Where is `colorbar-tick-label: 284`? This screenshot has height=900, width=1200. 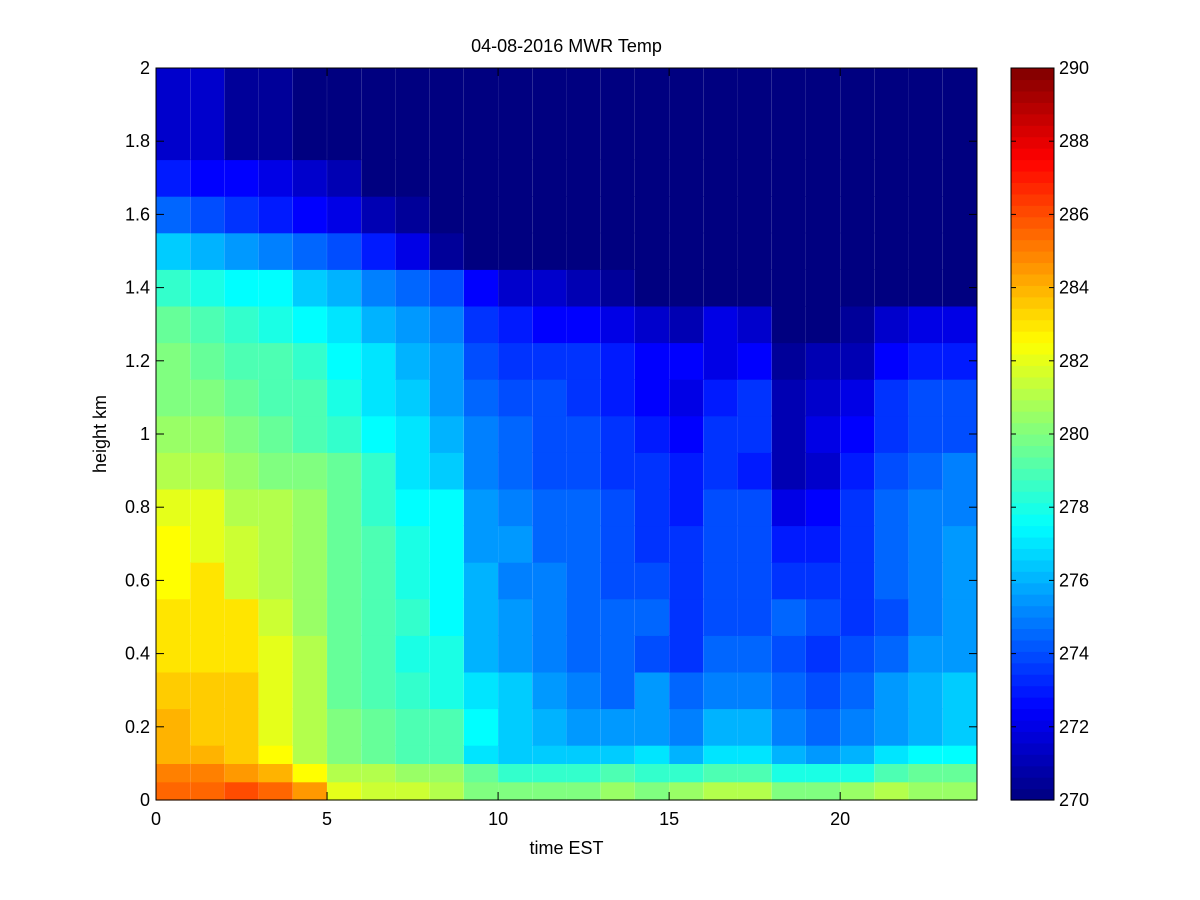
colorbar-tick-label: 284 is located at coordinates (1074, 288).